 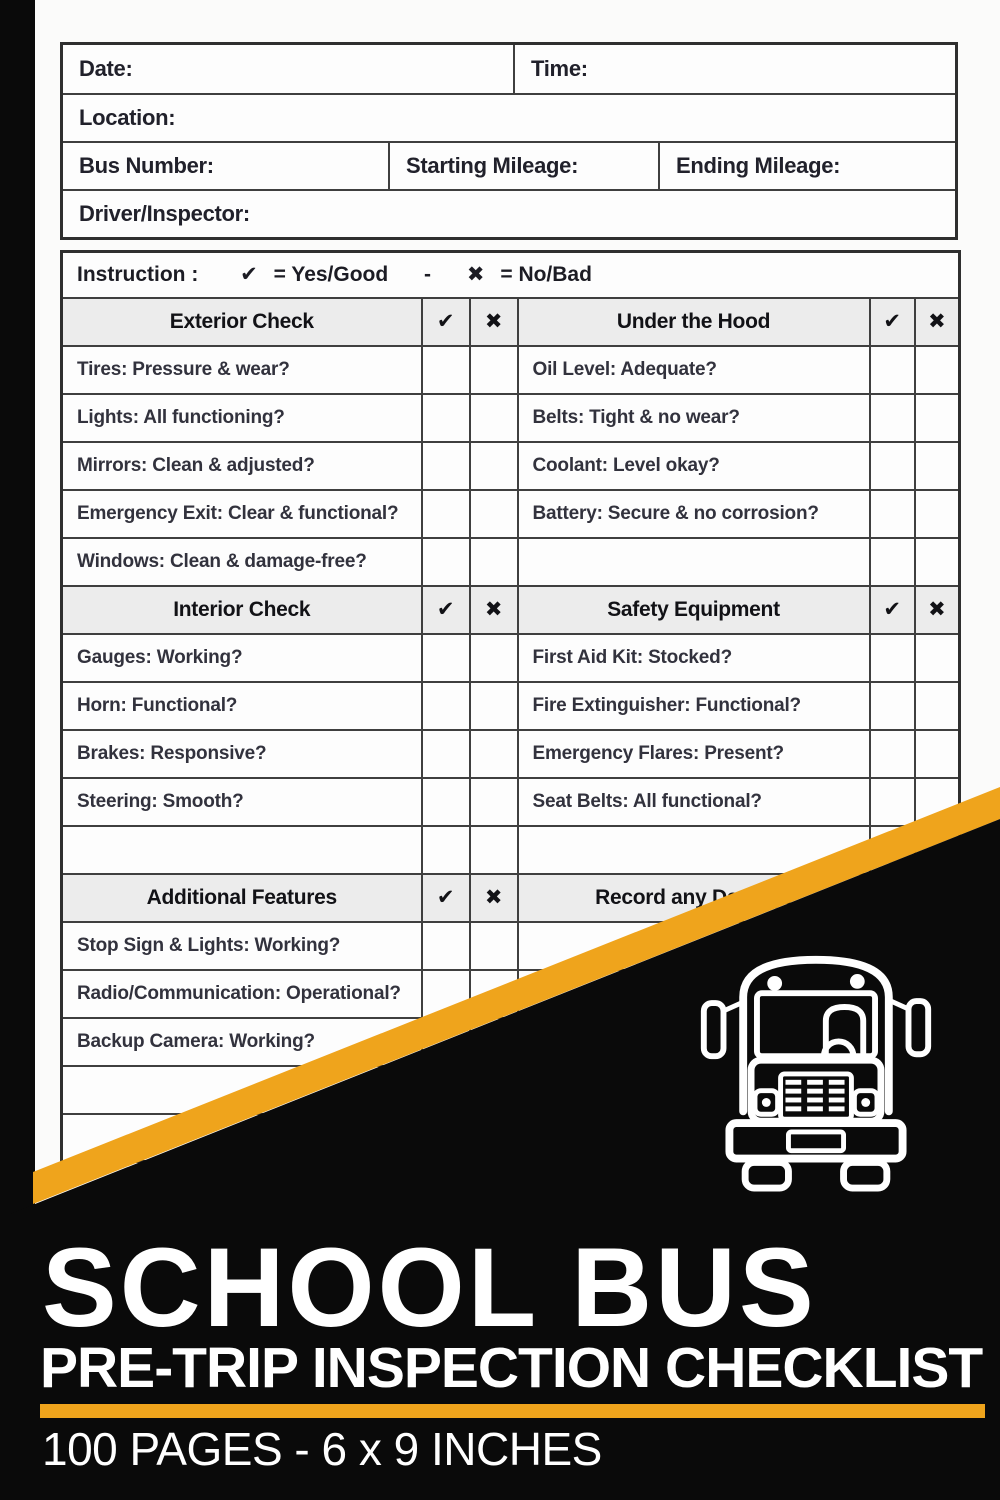 I want to click on form-row: Driver/Inspector:, so click(x=509, y=213).